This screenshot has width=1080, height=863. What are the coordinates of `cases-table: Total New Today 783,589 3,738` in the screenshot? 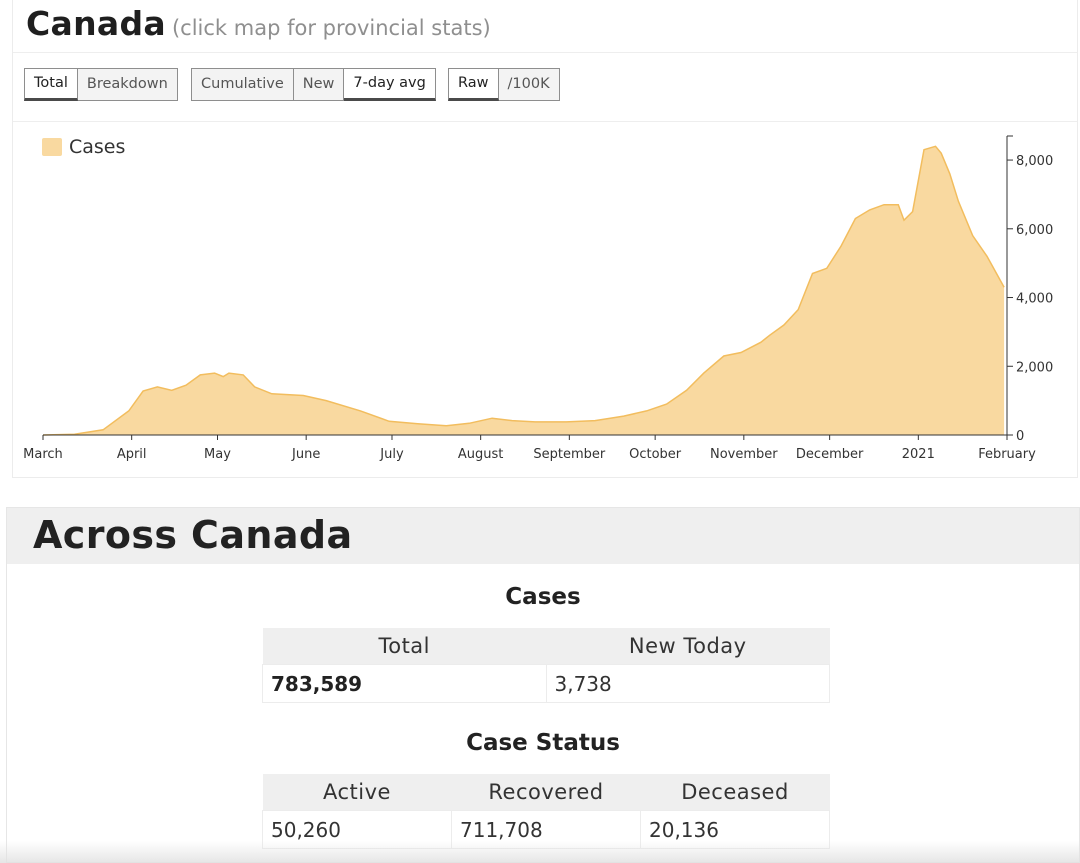 It's located at (546, 665).